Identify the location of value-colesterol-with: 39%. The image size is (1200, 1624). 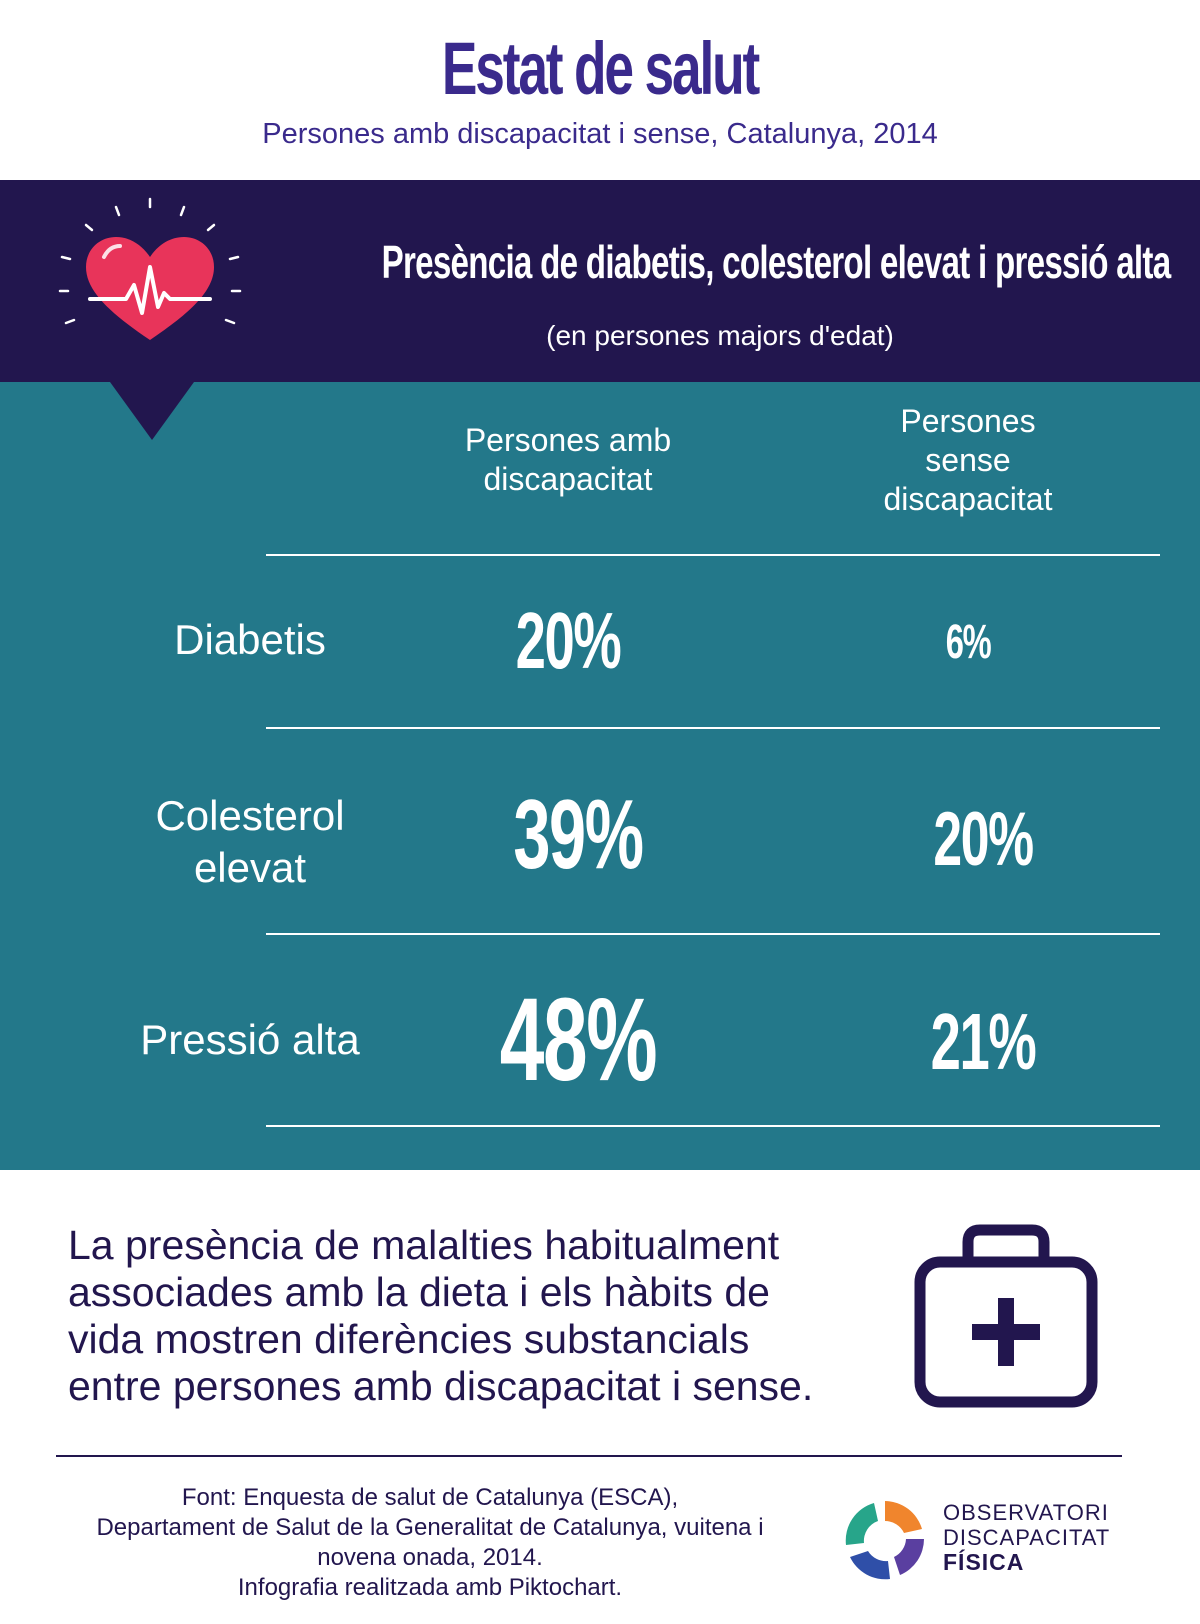
(578, 834).